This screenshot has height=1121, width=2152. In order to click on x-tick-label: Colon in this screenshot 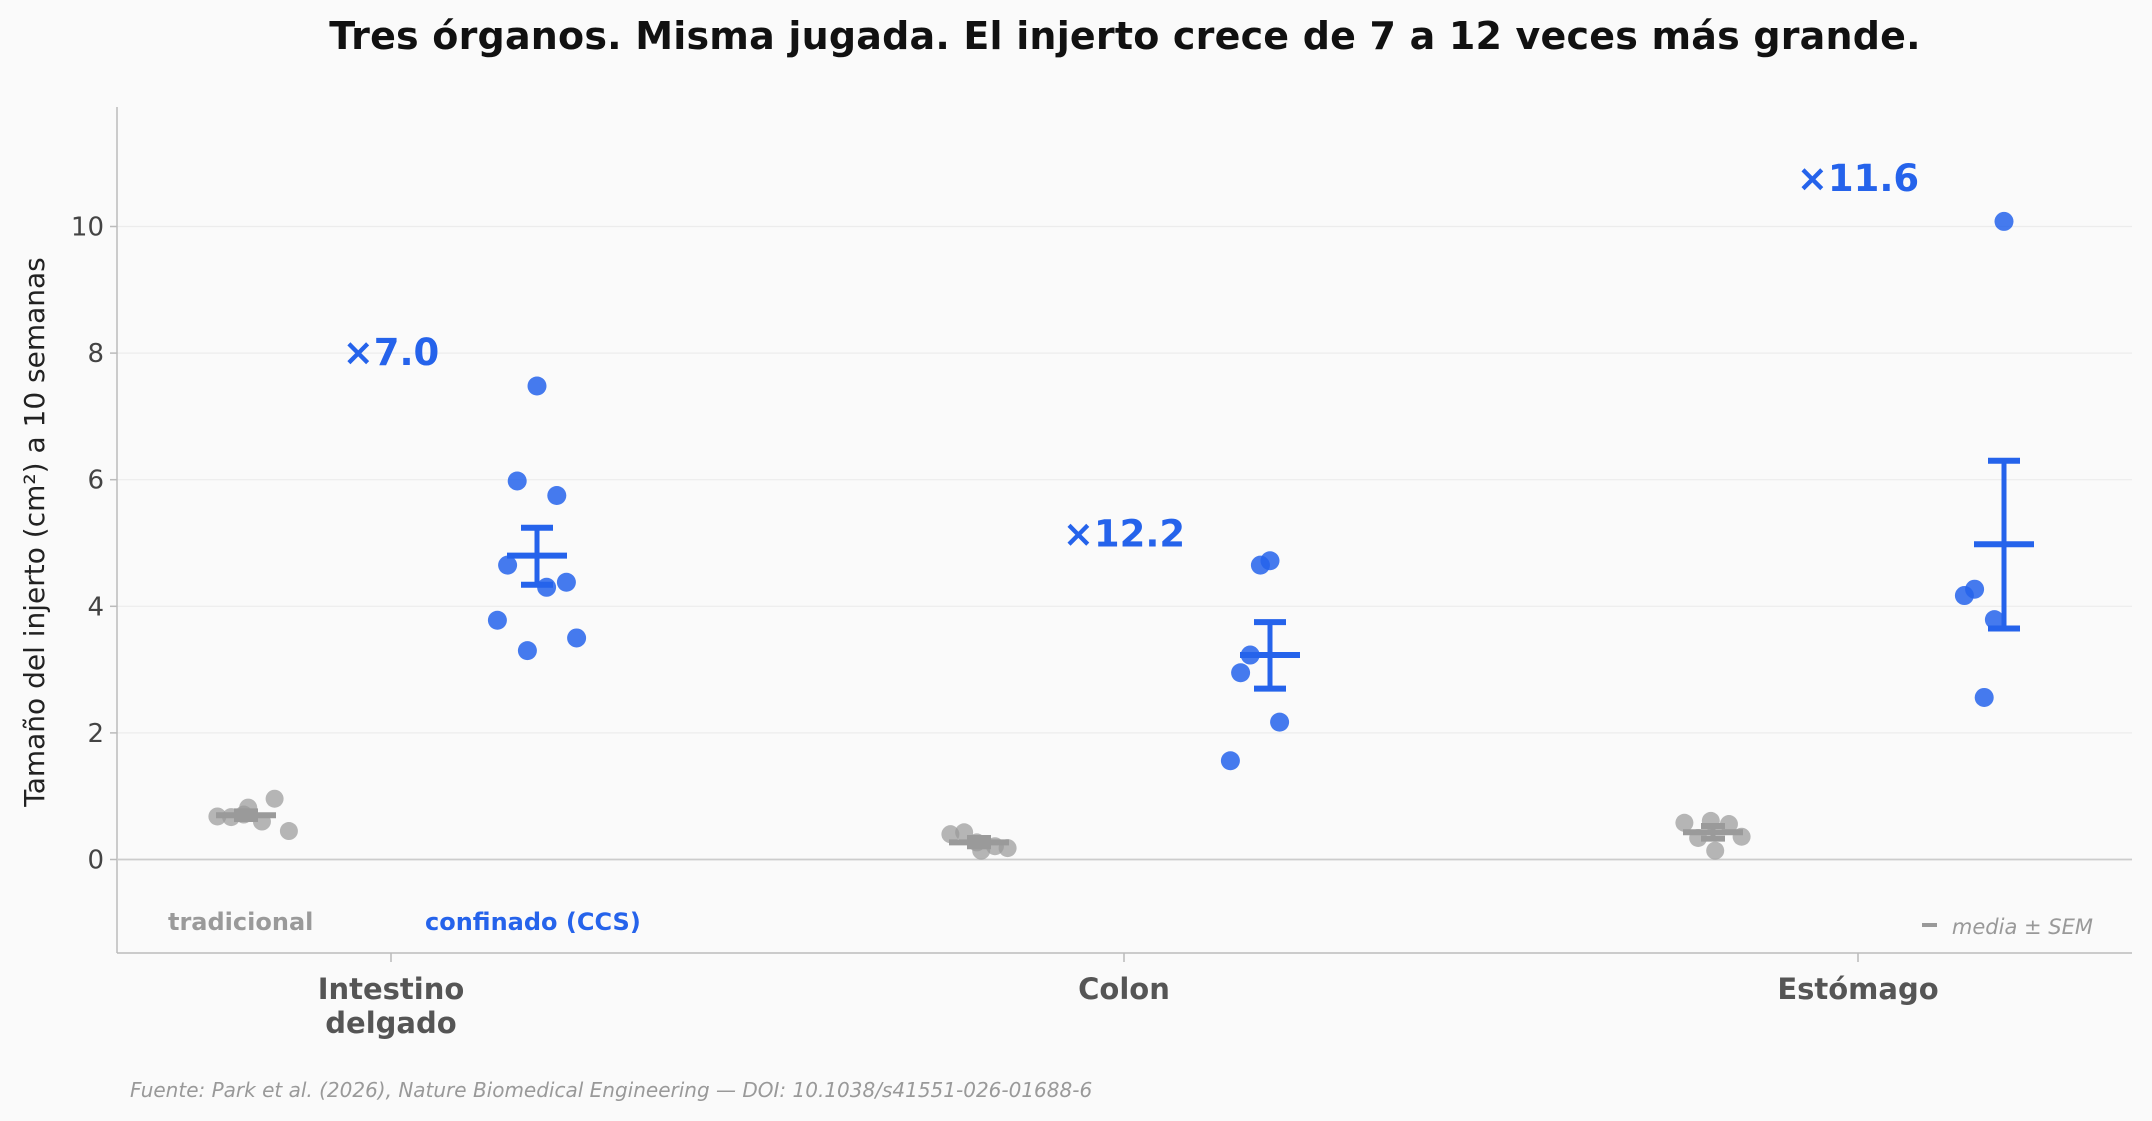, I will do `click(1124, 989)`.